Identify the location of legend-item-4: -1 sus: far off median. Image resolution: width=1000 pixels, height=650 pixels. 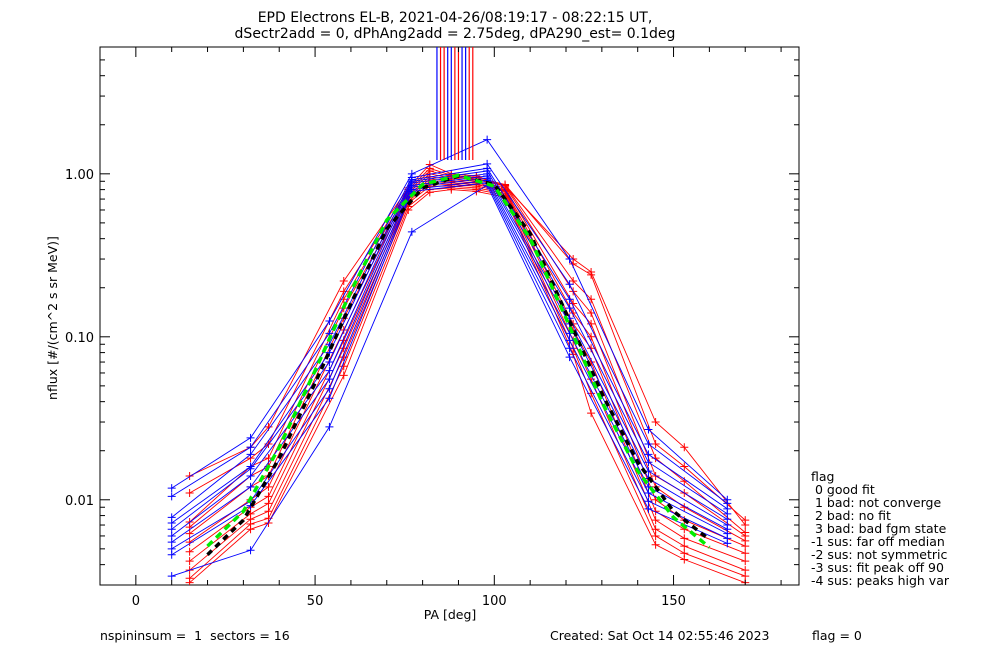
(878, 541).